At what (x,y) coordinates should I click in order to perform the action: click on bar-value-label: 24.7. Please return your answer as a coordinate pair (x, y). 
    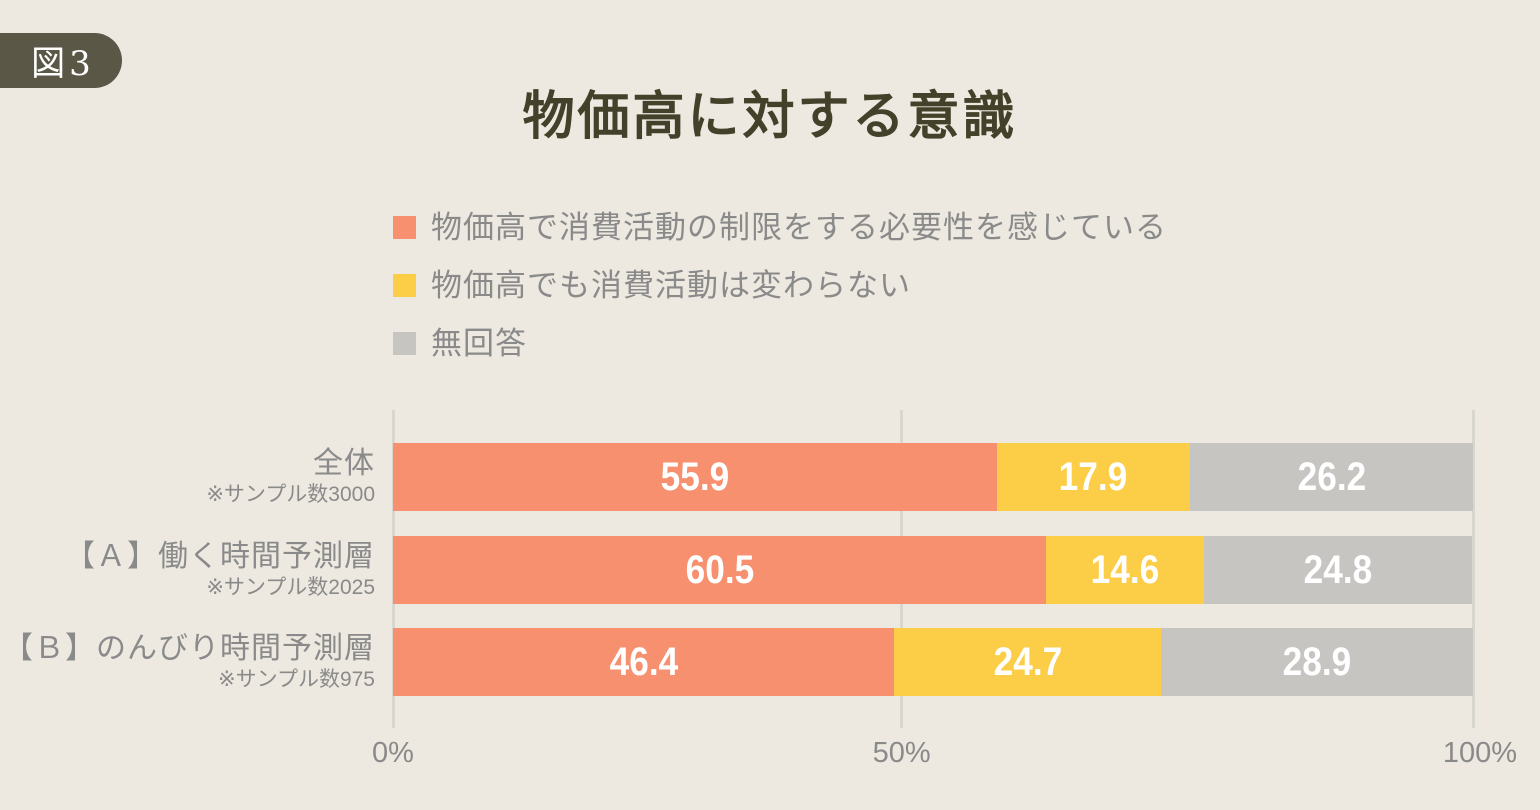
    Looking at the image, I should click on (1027, 662).